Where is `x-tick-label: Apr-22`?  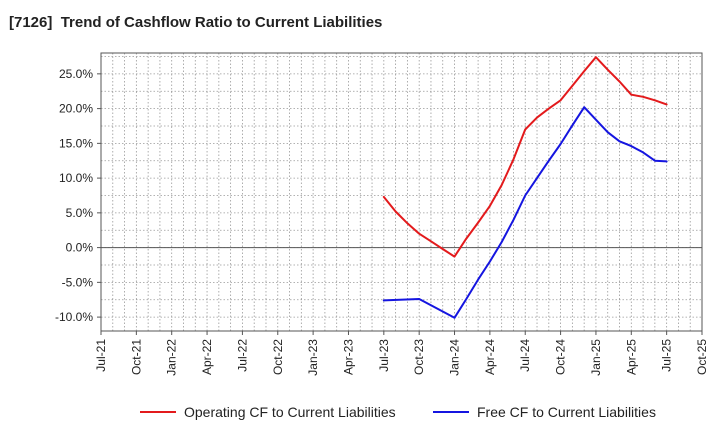 x-tick-label: Apr-22 is located at coordinates (207, 357).